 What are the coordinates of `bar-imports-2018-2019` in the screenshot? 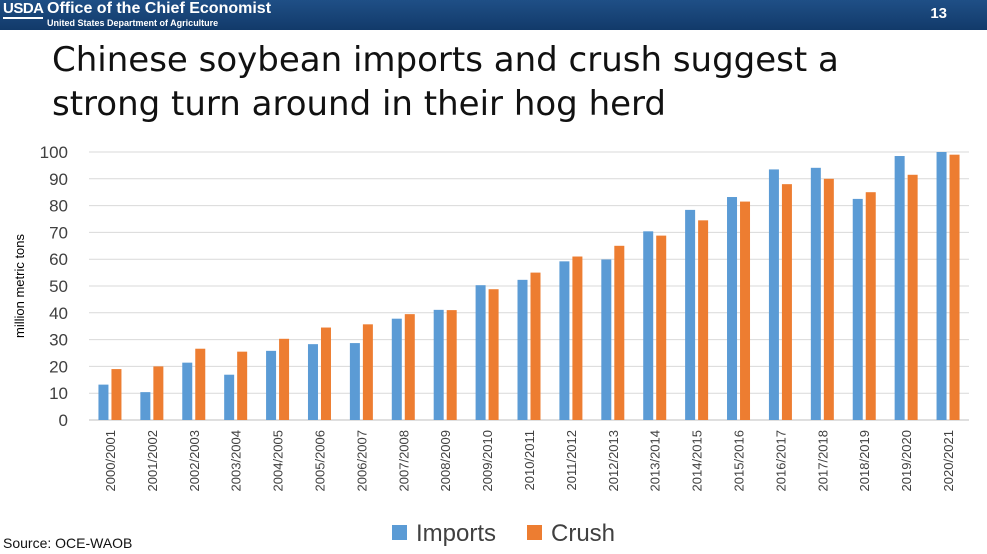 It's located at (857, 309).